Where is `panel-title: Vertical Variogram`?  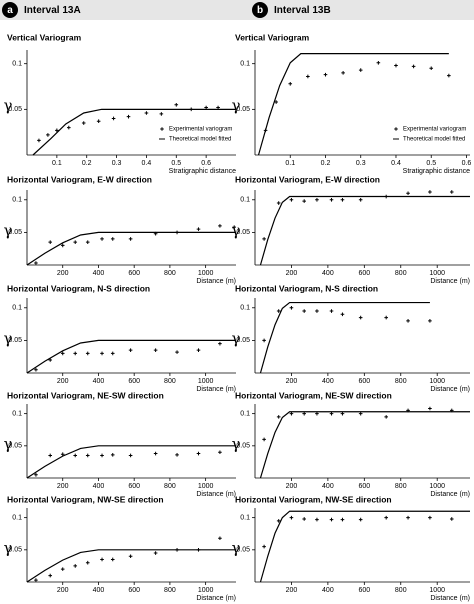 panel-title: Vertical Variogram is located at coordinates (44, 37).